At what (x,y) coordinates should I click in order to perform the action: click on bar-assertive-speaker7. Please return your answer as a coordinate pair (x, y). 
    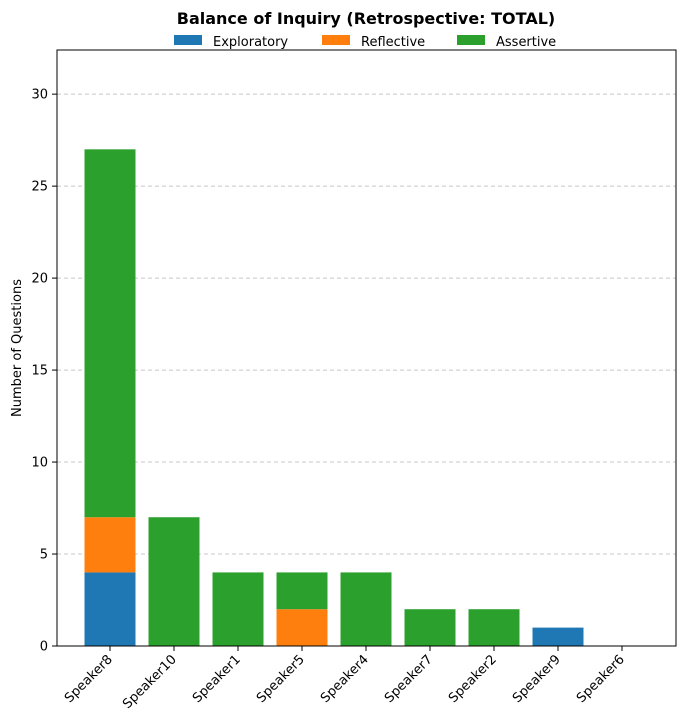
    Looking at the image, I should click on (430, 627).